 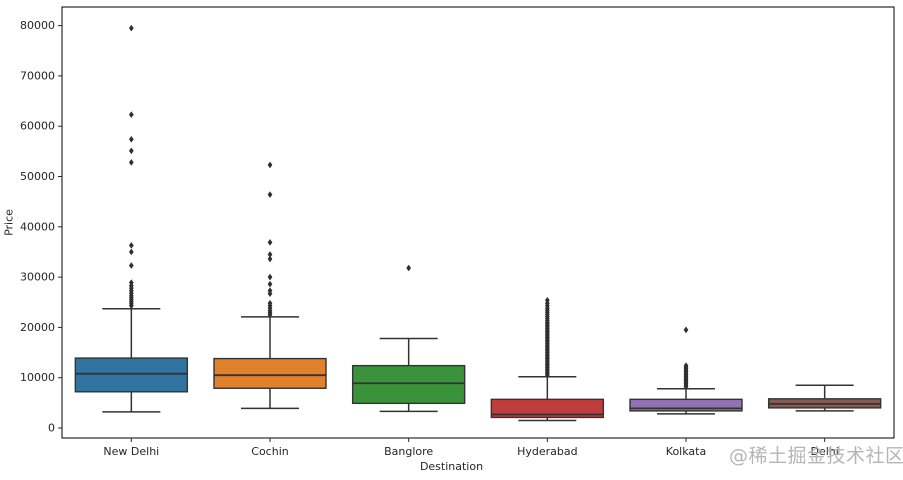 I want to click on x-tick-label: Delhi, so click(x=825, y=451).